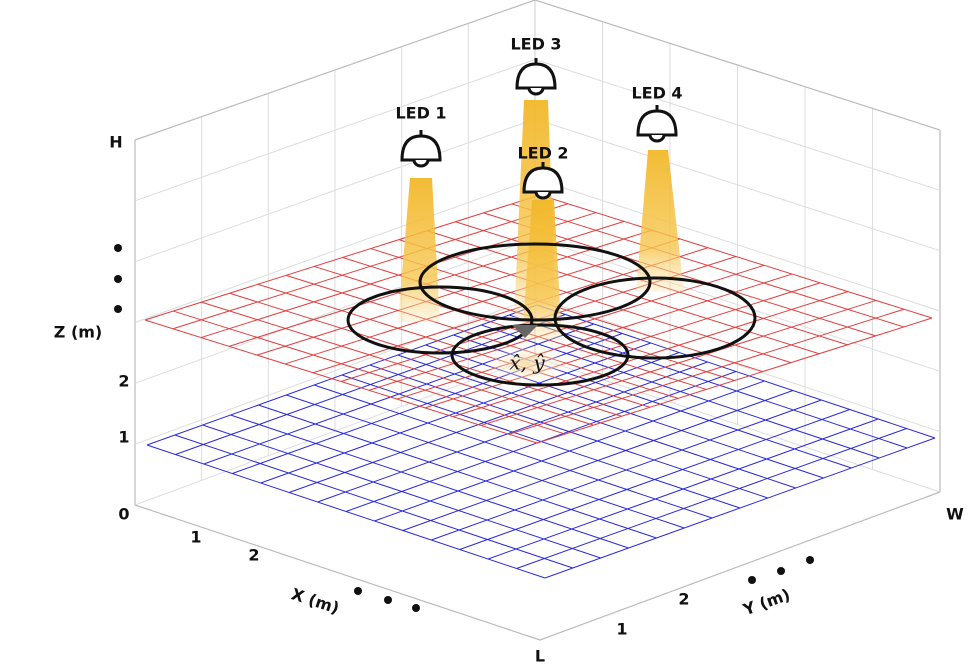 This screenshot has height=668, width=978. Describe the element at coordinates (78, 332) in the screenshot. I see `z-axis-label: Z (m)` at that location.